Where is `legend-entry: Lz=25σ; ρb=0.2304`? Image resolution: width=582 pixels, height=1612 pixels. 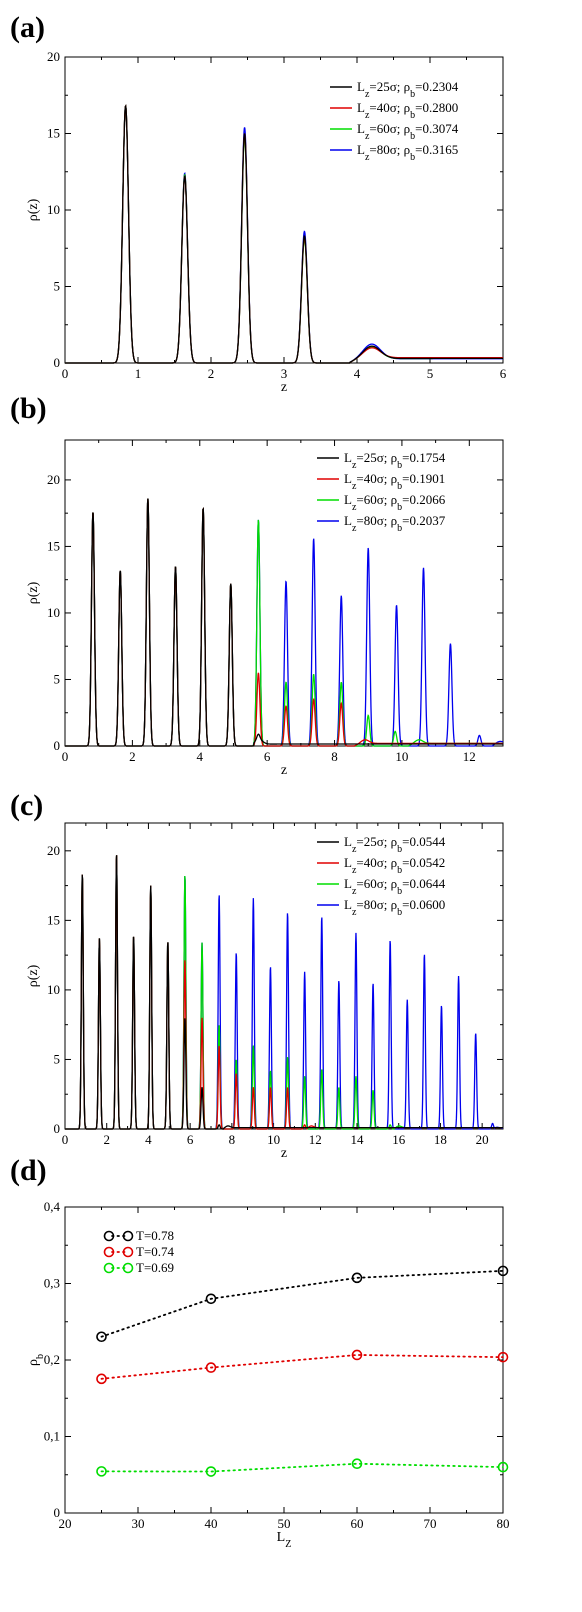
legend-entry: Lz=25σ; ρb=0.2304 is located at coordinates (408, 89).